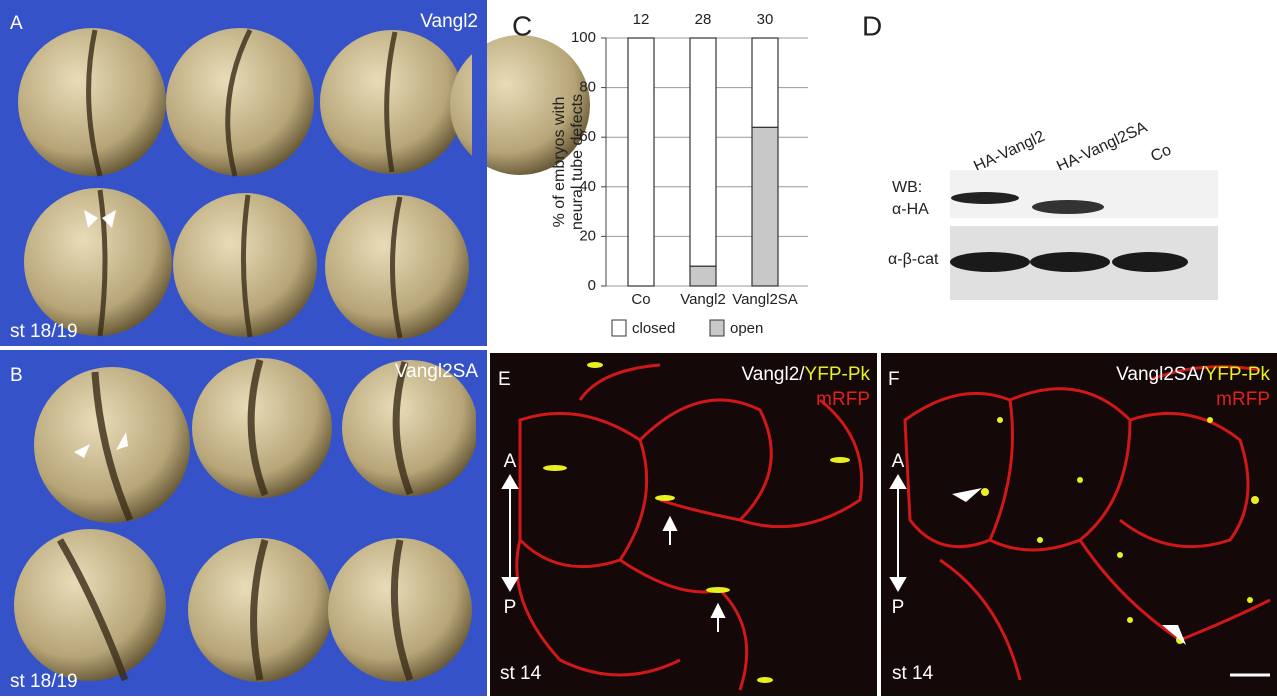  What do you see at coordinates (587, 235) in the screenshot?
I see `y-tick-label: 20` at bounding box center [587, 235].